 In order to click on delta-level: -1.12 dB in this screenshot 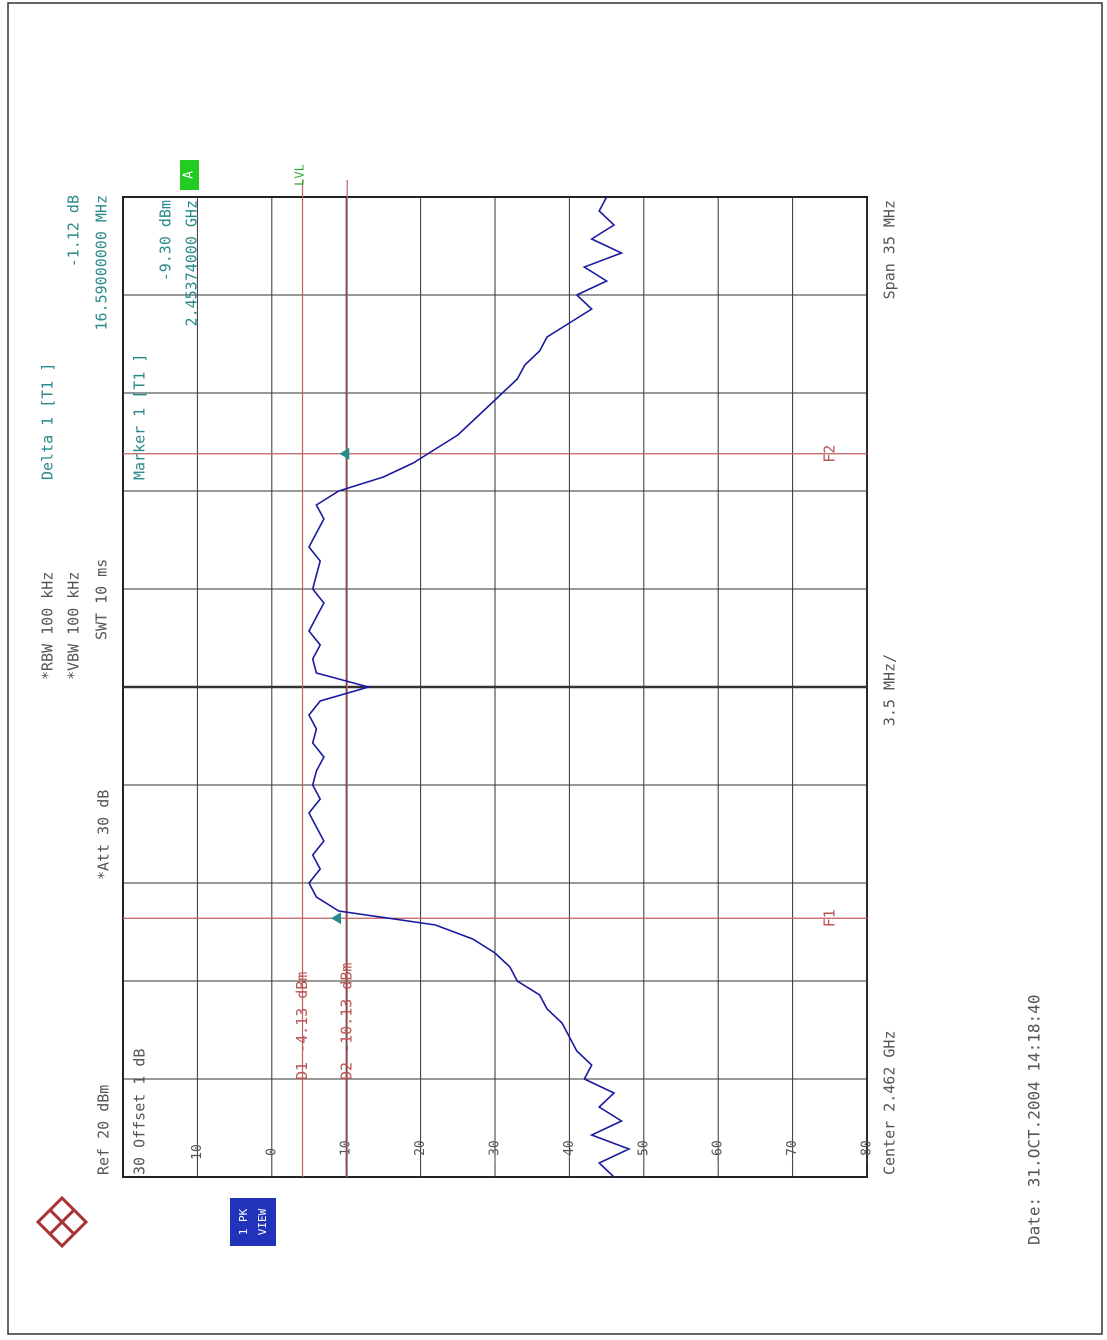, I will do `click(74, 231)`.